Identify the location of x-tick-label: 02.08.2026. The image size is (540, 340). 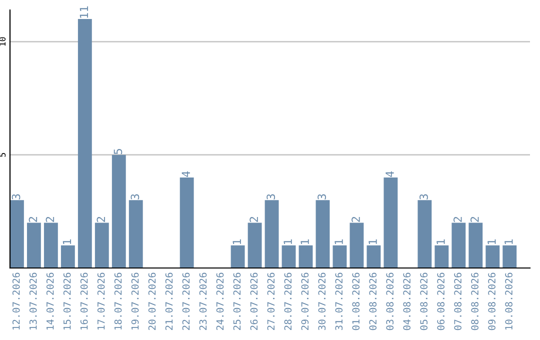
(373, 301).